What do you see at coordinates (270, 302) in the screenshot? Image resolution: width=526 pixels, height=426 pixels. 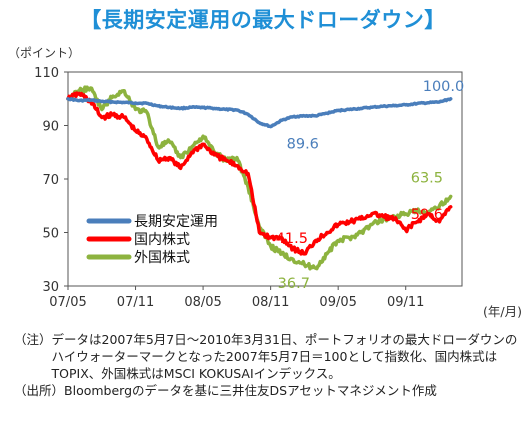 I see `x-tick-label: 08/11` at bounding box center [270, 302].